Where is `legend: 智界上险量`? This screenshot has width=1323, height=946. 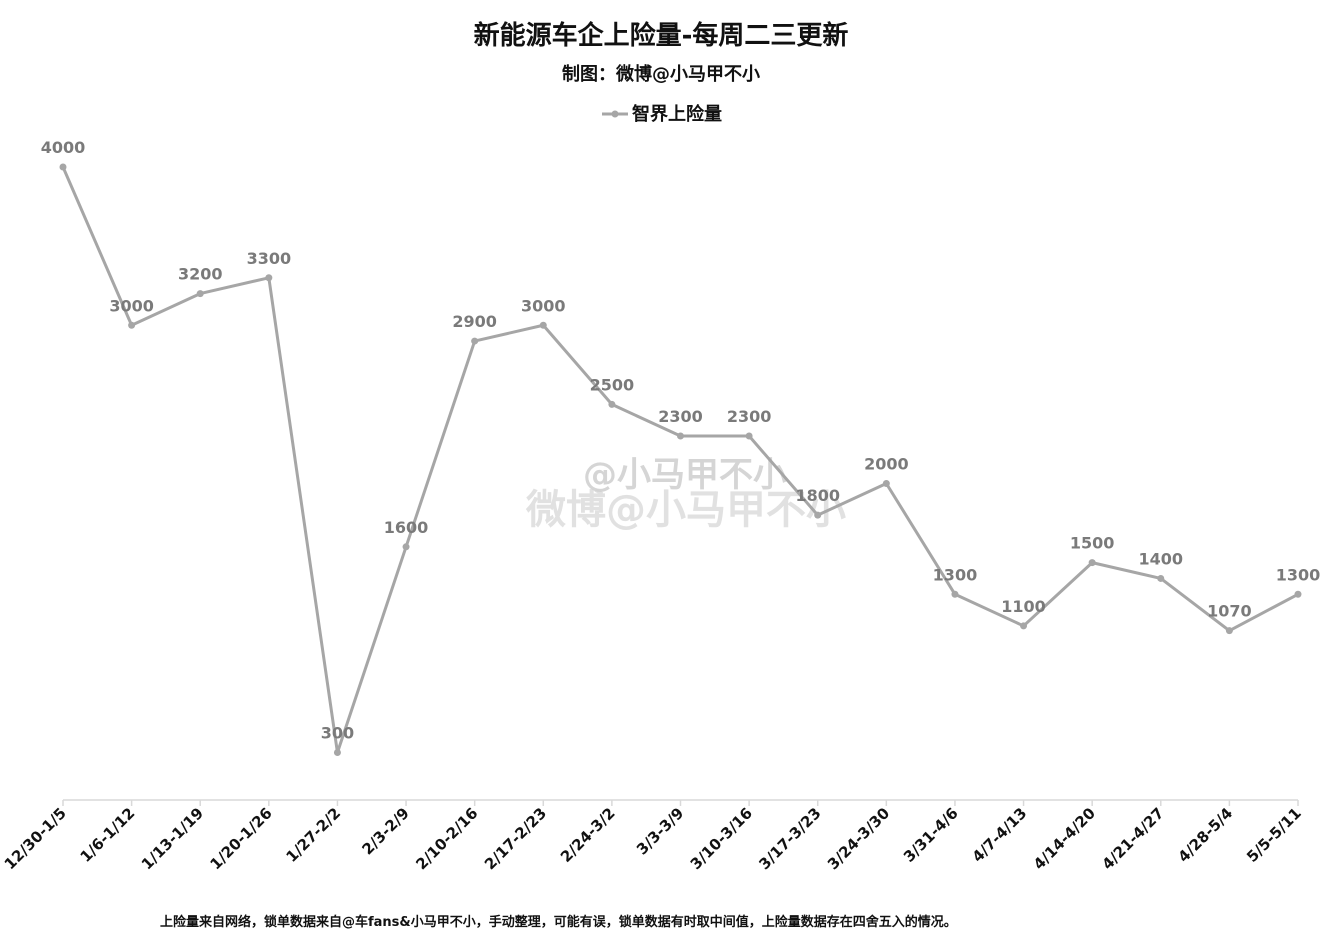 legend: 智界上险量 is located at coordinates (662, 114).